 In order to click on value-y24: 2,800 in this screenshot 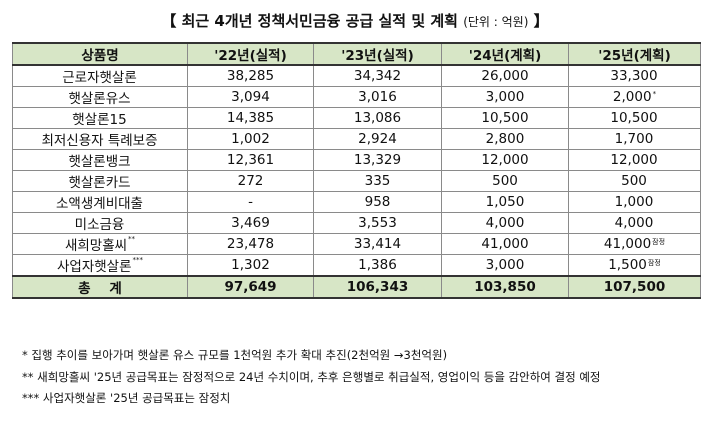, I will do `click(505, 139)`.